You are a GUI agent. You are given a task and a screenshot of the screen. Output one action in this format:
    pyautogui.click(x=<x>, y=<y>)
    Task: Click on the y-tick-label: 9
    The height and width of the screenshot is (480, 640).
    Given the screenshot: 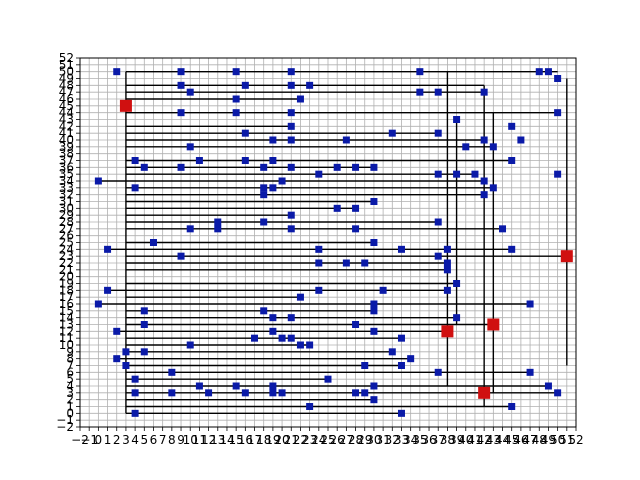 What is the action you would take?
    pyautogui.click(x=70, y=352)
    